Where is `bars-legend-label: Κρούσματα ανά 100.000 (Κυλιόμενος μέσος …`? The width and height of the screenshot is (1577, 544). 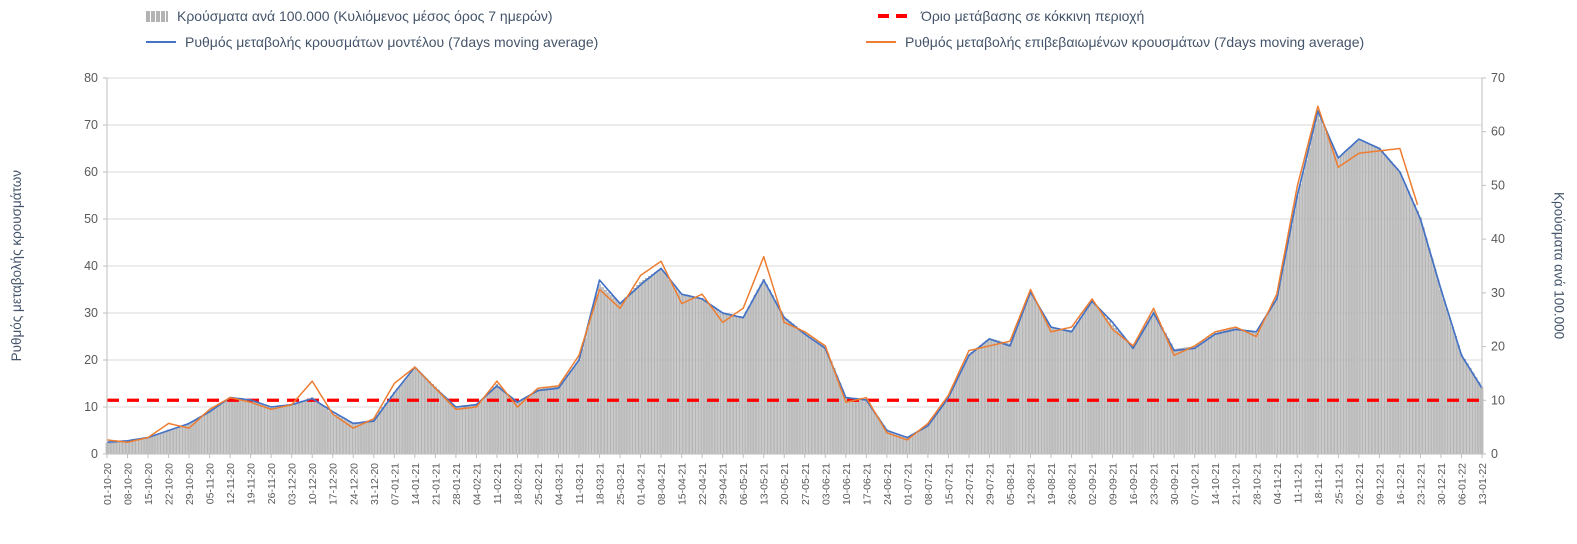 bars-legend-label: Κρούσματα ανά 100.000 (Κυλιόμενος μέσος … is located at coordinates (365, 16).